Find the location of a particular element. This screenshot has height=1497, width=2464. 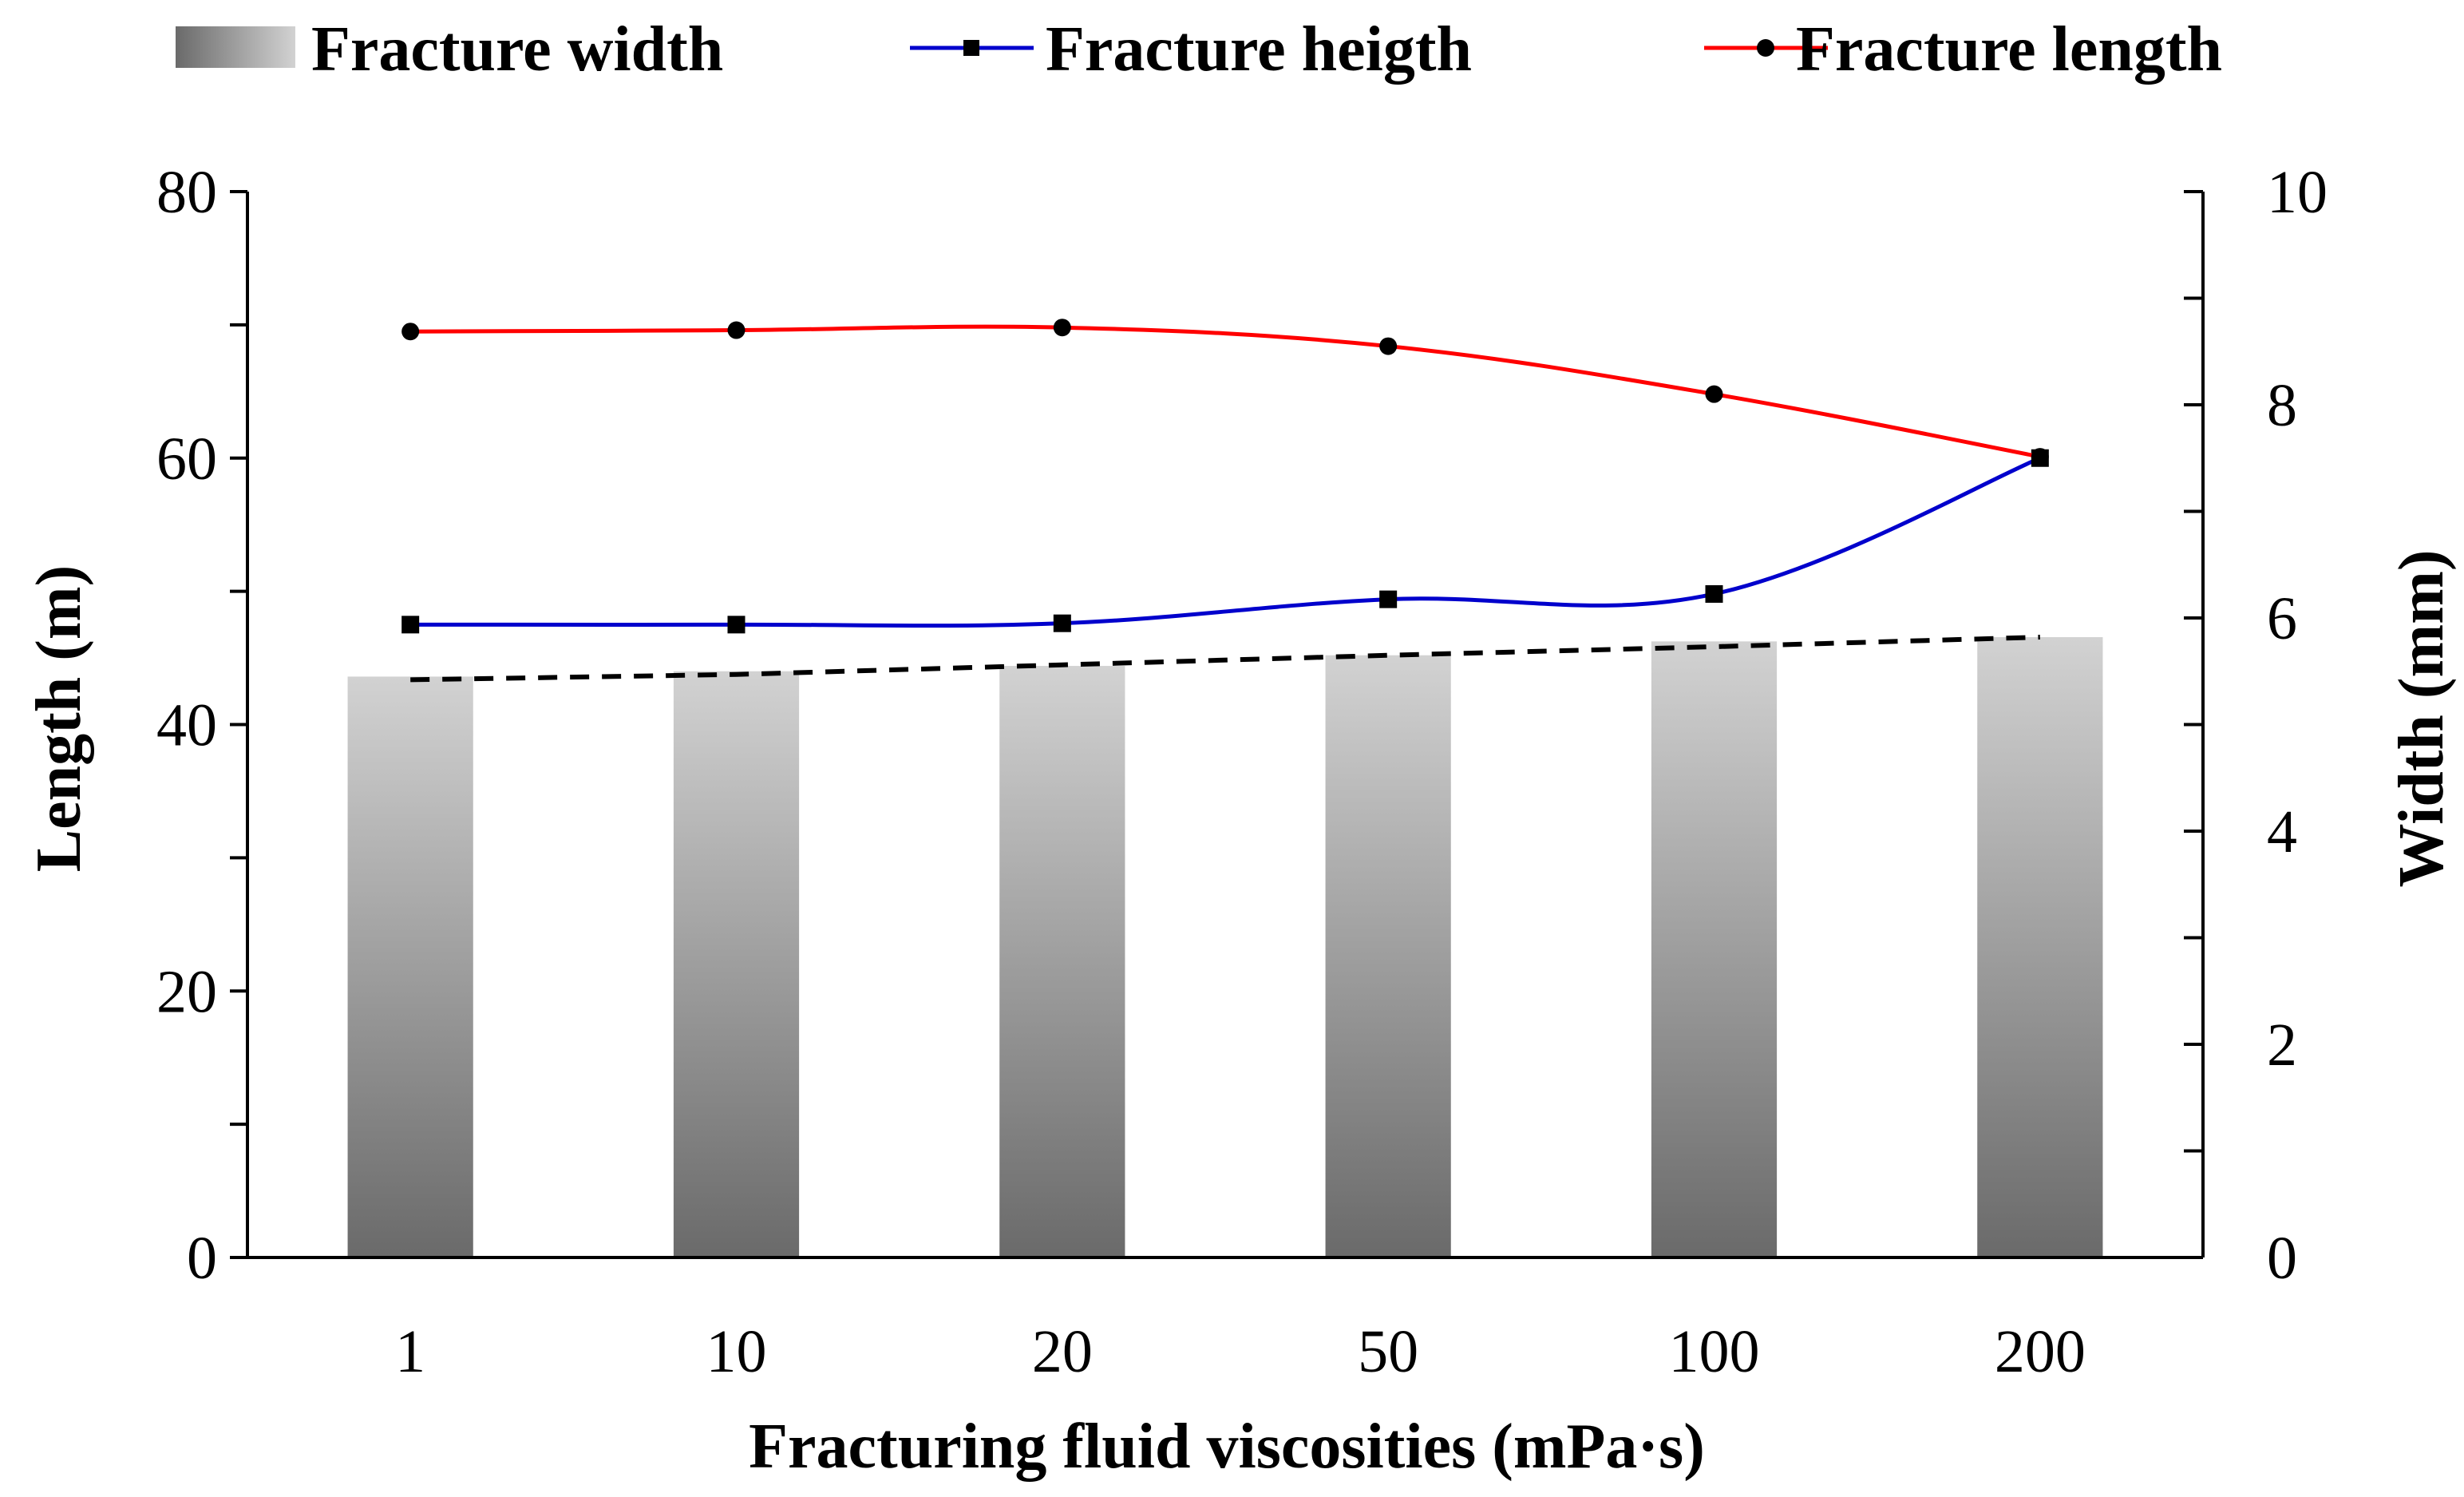

width-trendline is located at coordinates (1225, 659).